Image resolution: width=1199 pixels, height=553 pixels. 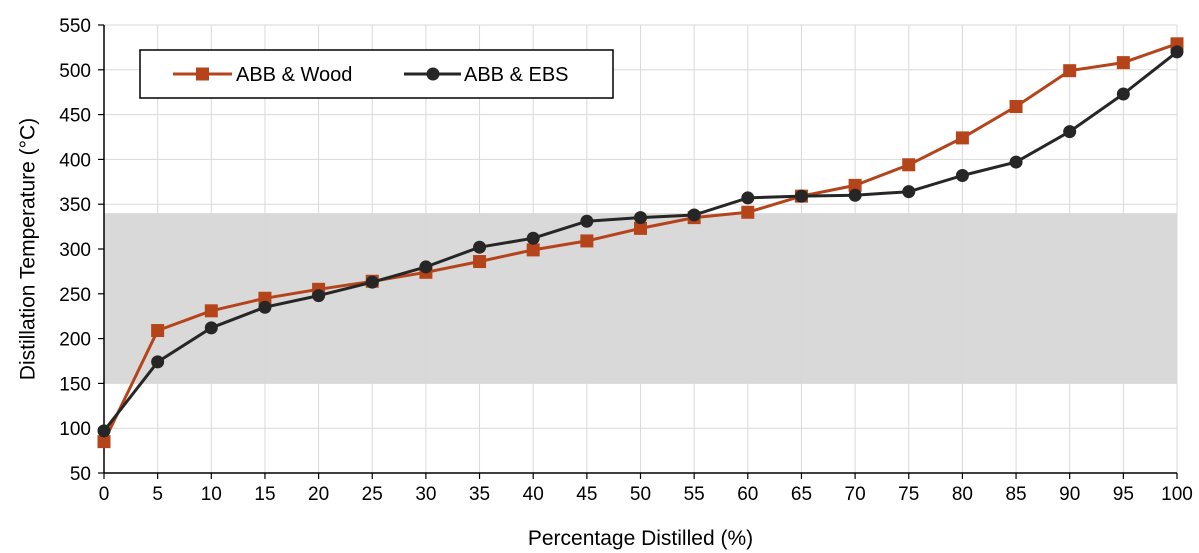 What do you see at coordinates (479, 494) in the screenshot?
I see `x-tick-label: 35` at bounding box center [479, 494].